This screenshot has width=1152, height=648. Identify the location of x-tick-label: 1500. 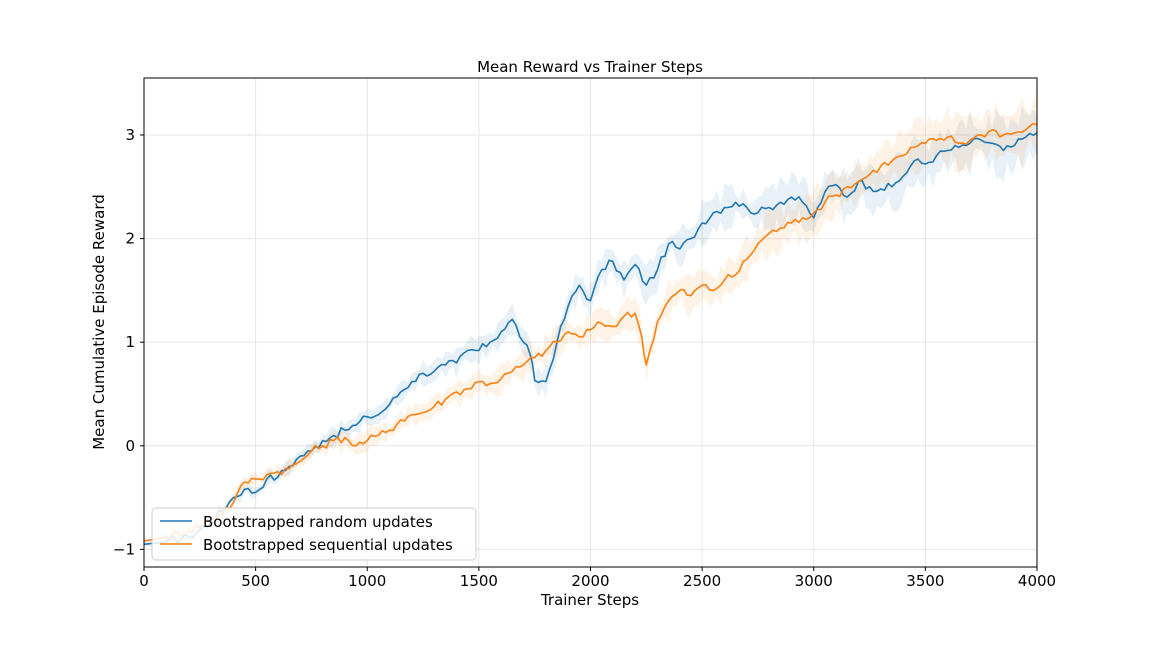
(479, 581).